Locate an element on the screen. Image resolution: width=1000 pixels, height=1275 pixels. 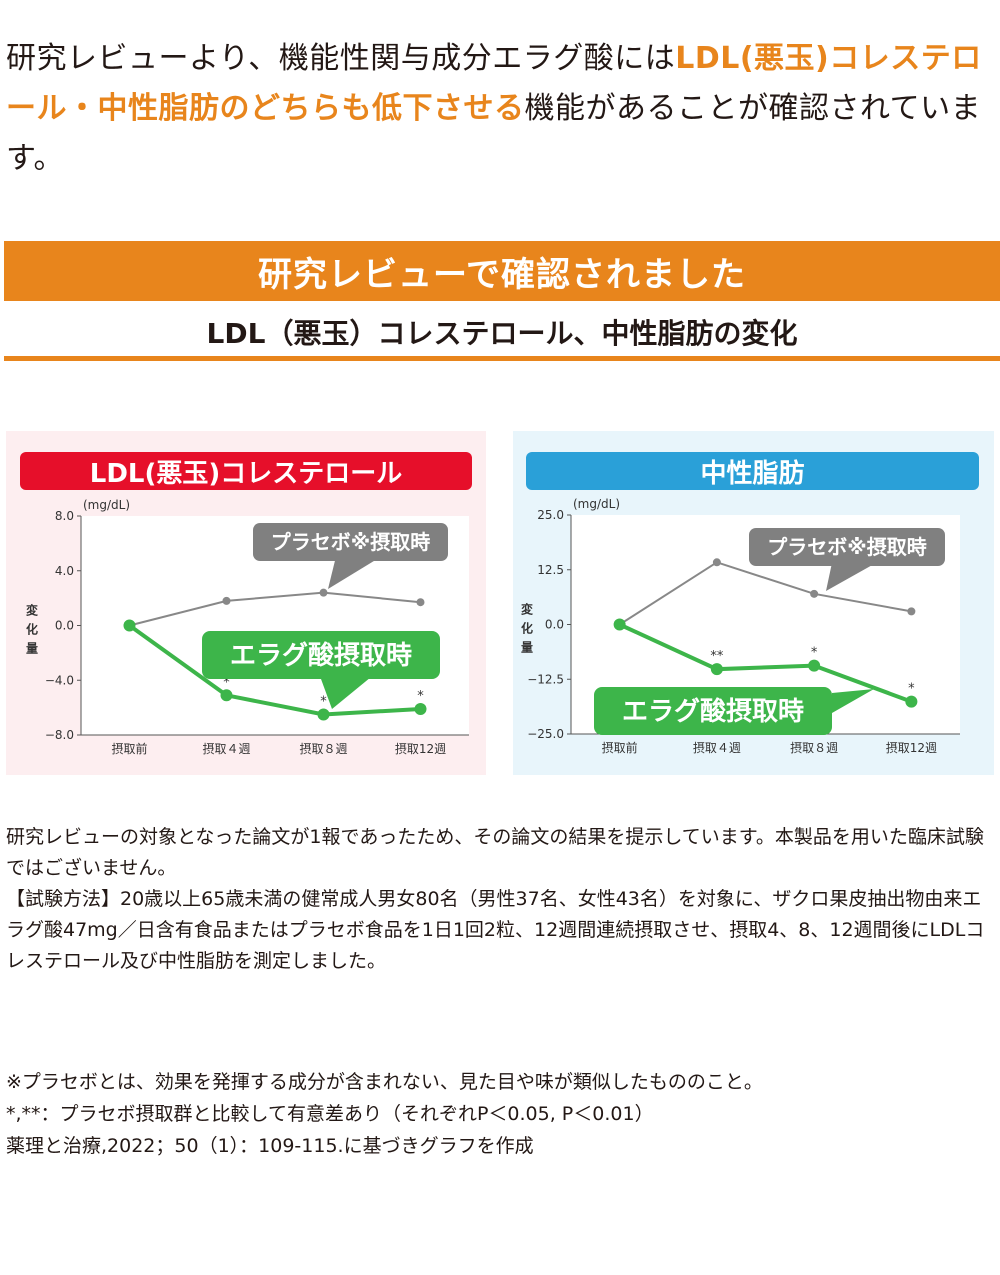
footnote-source: 薬理と治療,2022；50（1）：109-115.に基づきグラフを作成 is located at coordinates (270, 1146).